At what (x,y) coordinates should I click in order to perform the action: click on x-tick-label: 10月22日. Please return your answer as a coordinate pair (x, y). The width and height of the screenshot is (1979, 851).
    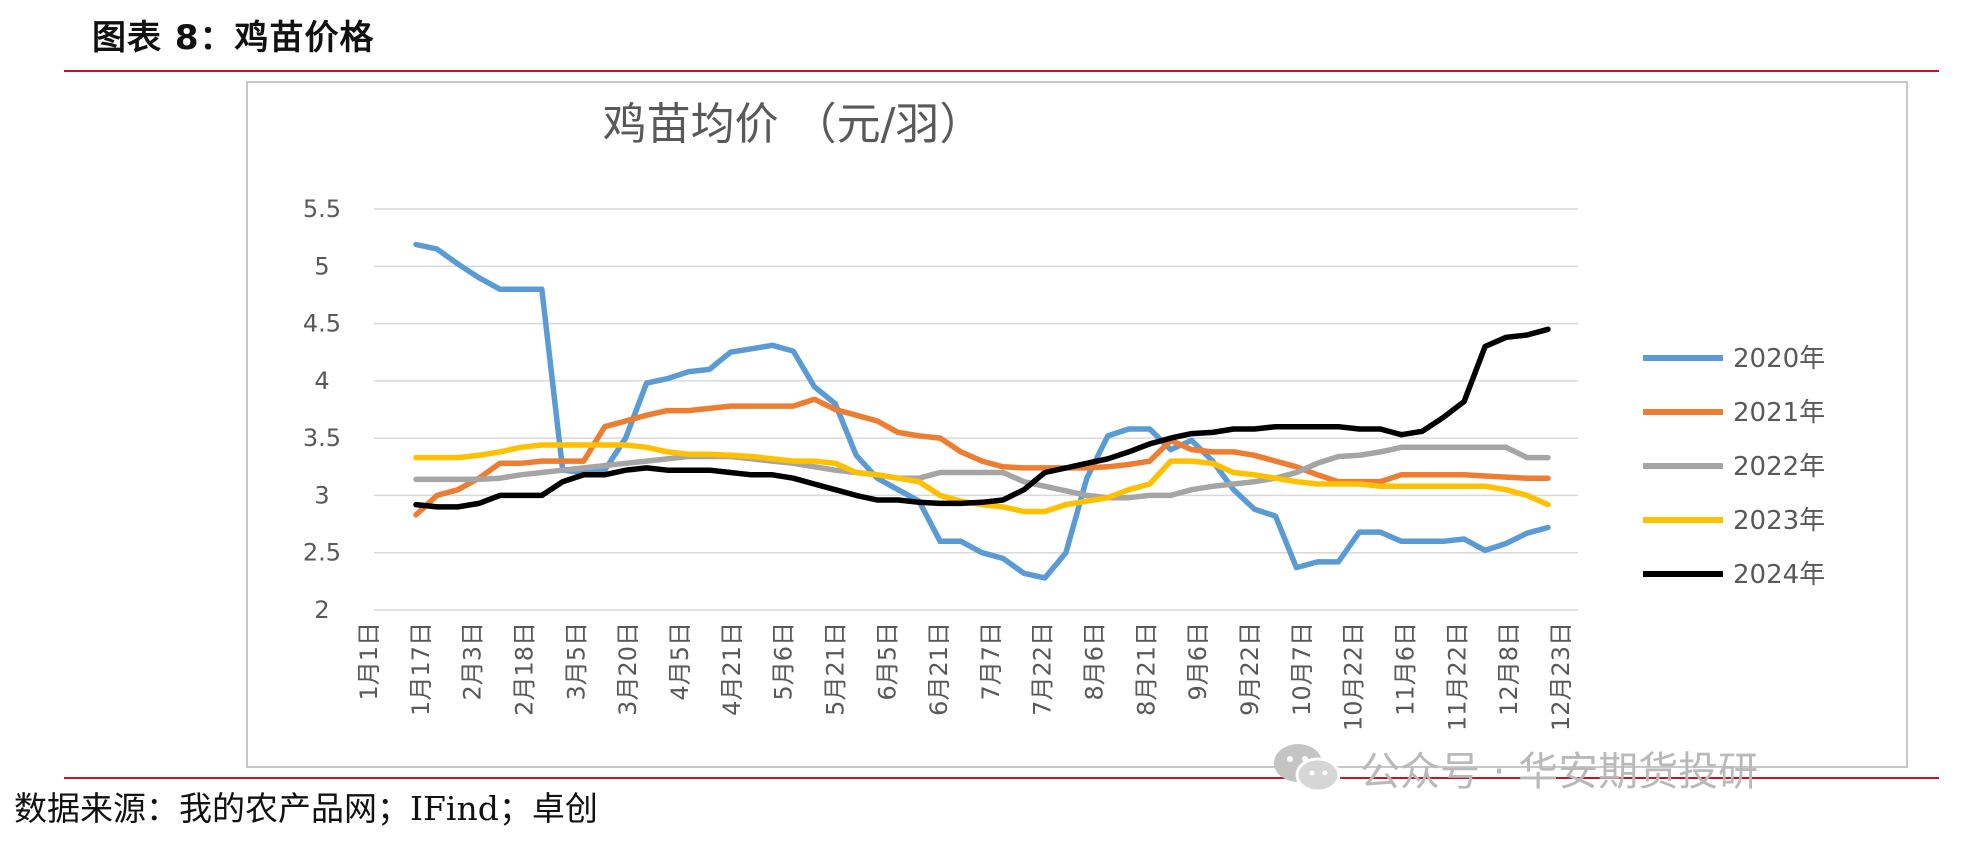
    Looking at the image, I should click on (1354, 676).